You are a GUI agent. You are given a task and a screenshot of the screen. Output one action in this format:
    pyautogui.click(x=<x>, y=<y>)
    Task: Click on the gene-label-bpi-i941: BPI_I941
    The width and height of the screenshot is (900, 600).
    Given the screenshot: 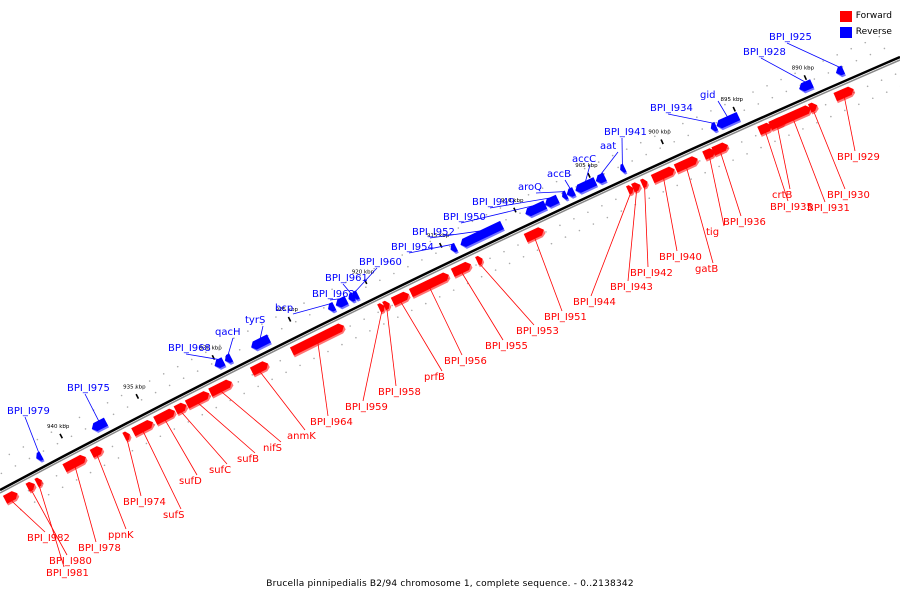 What is the action you would take?
    pyautogui.click(x=625, y=132)
    